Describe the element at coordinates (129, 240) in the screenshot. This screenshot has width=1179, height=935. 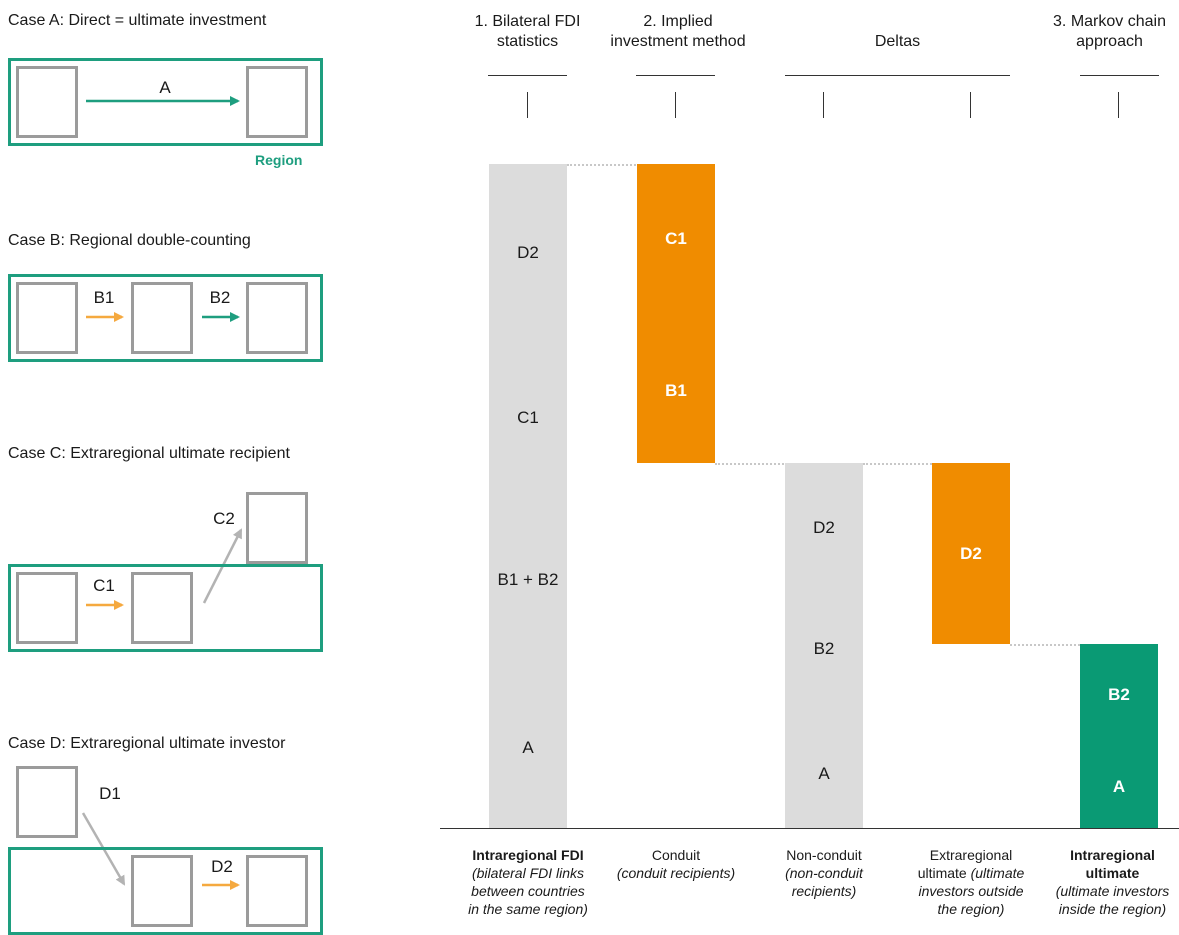
I see `case-b-title: Case B: Regional double-counting` at that location.